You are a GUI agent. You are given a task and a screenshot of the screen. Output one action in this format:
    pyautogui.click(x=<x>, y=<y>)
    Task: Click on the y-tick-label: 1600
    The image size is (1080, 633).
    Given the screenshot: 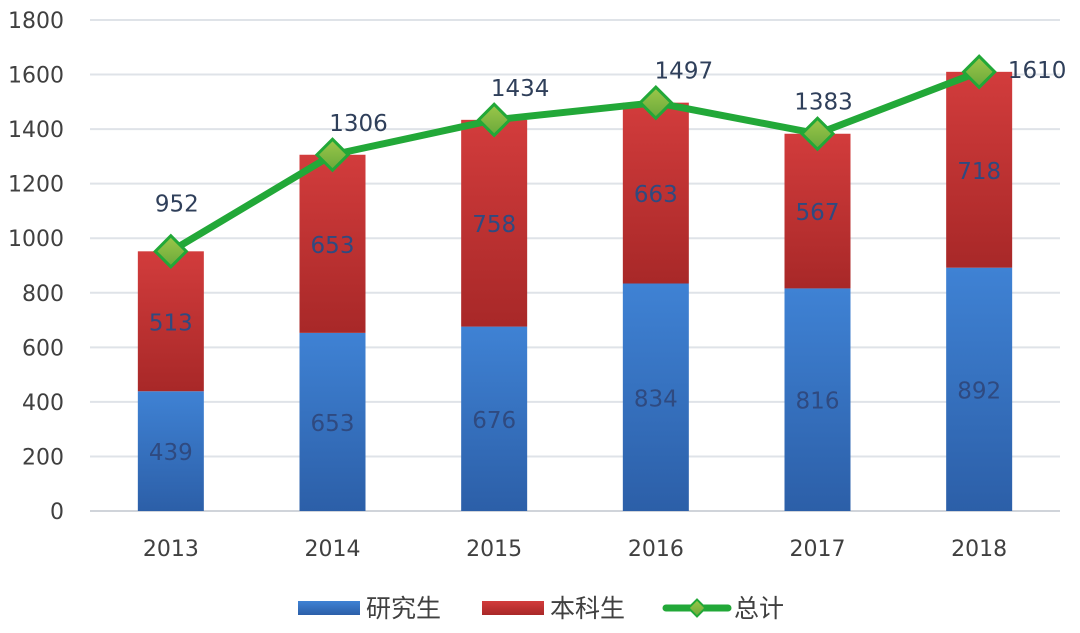 What is the action you would take?
    pyautogui.click(x=36, y=76)
    